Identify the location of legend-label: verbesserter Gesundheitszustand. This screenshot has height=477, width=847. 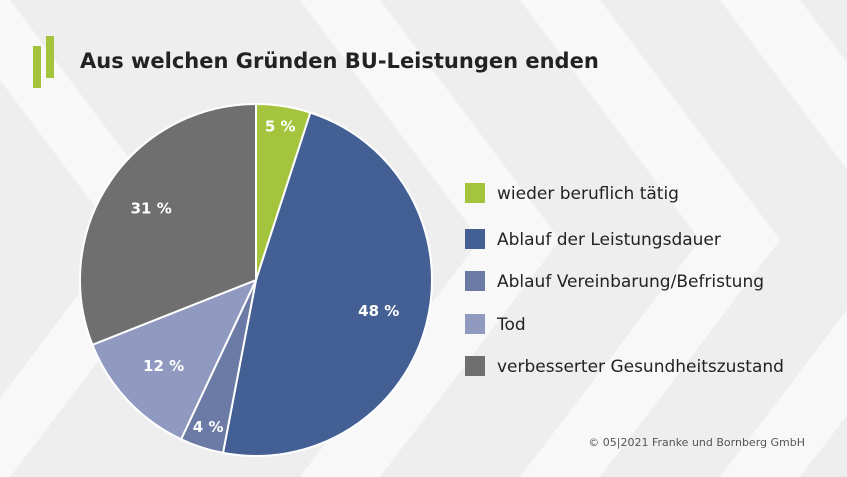
(640, 367).